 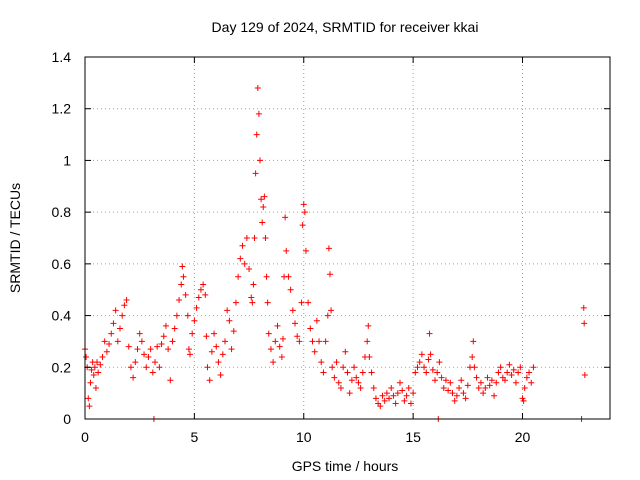 I want to click on y-tick-label: 0.4, so click(x=62, y=316).